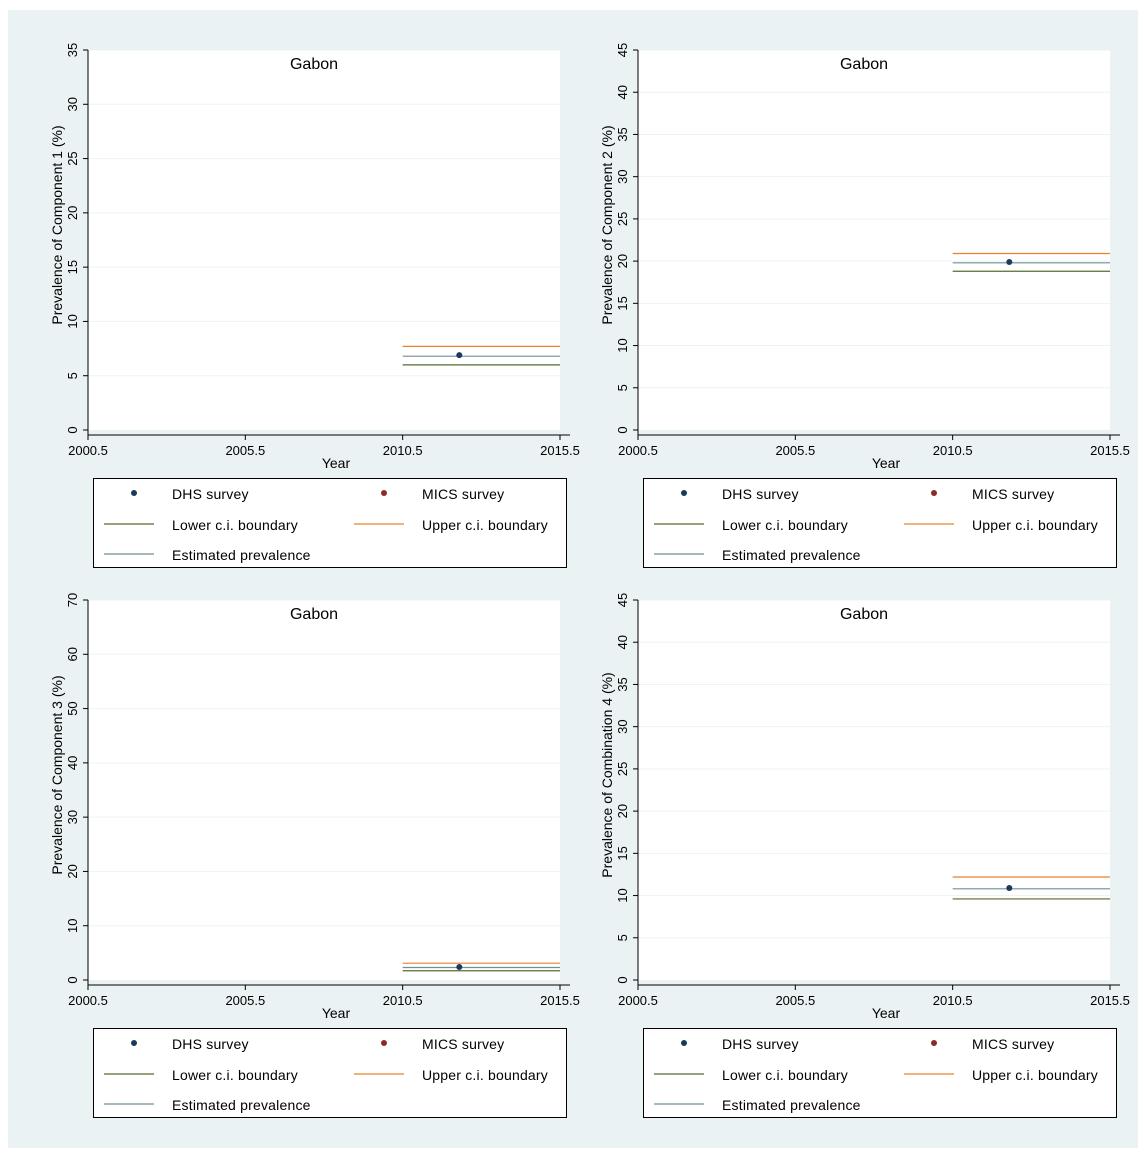 Image resolution: width=1144 pixels, height=1156 pixels. I want to click on y-axis-label: Prevalence of Component 1 (%), so click(57, 224).